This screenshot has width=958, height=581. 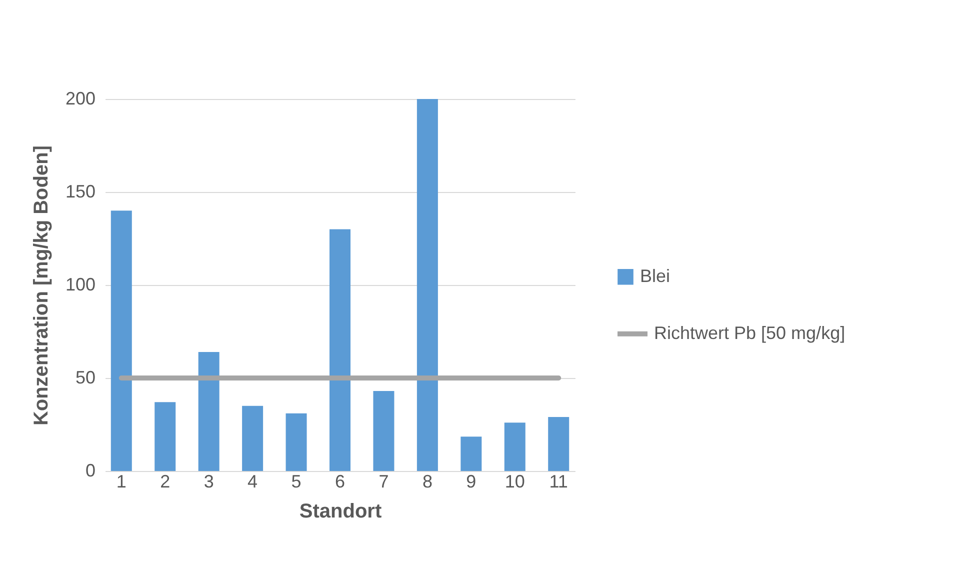 I want to click on x-tick-label: 1, so click(x=121, y=482).